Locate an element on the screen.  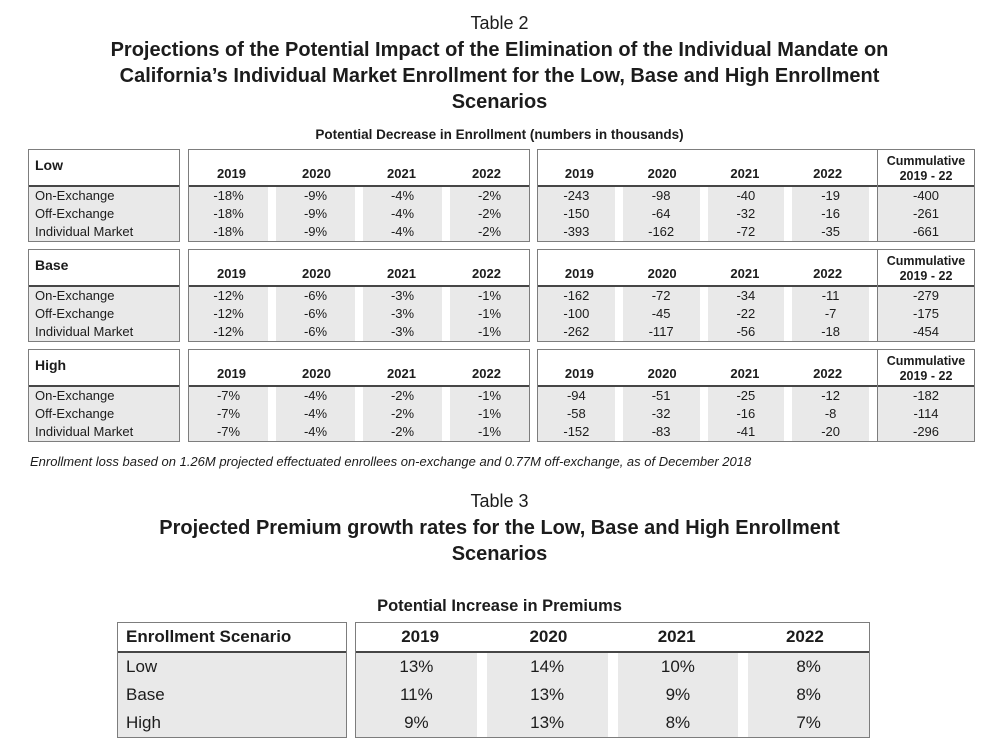
scenario-row-label: Low is located at coordinates (232, 667).